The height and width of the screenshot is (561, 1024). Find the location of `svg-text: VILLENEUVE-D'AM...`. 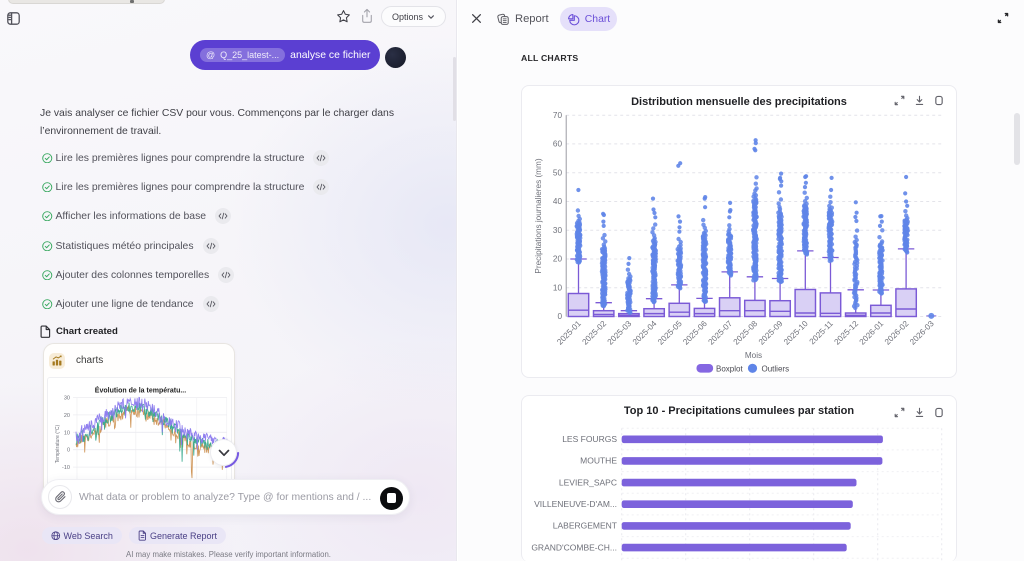

svg-text: VILLENEUVE-D'AM... is located at coordinates (575, 504).